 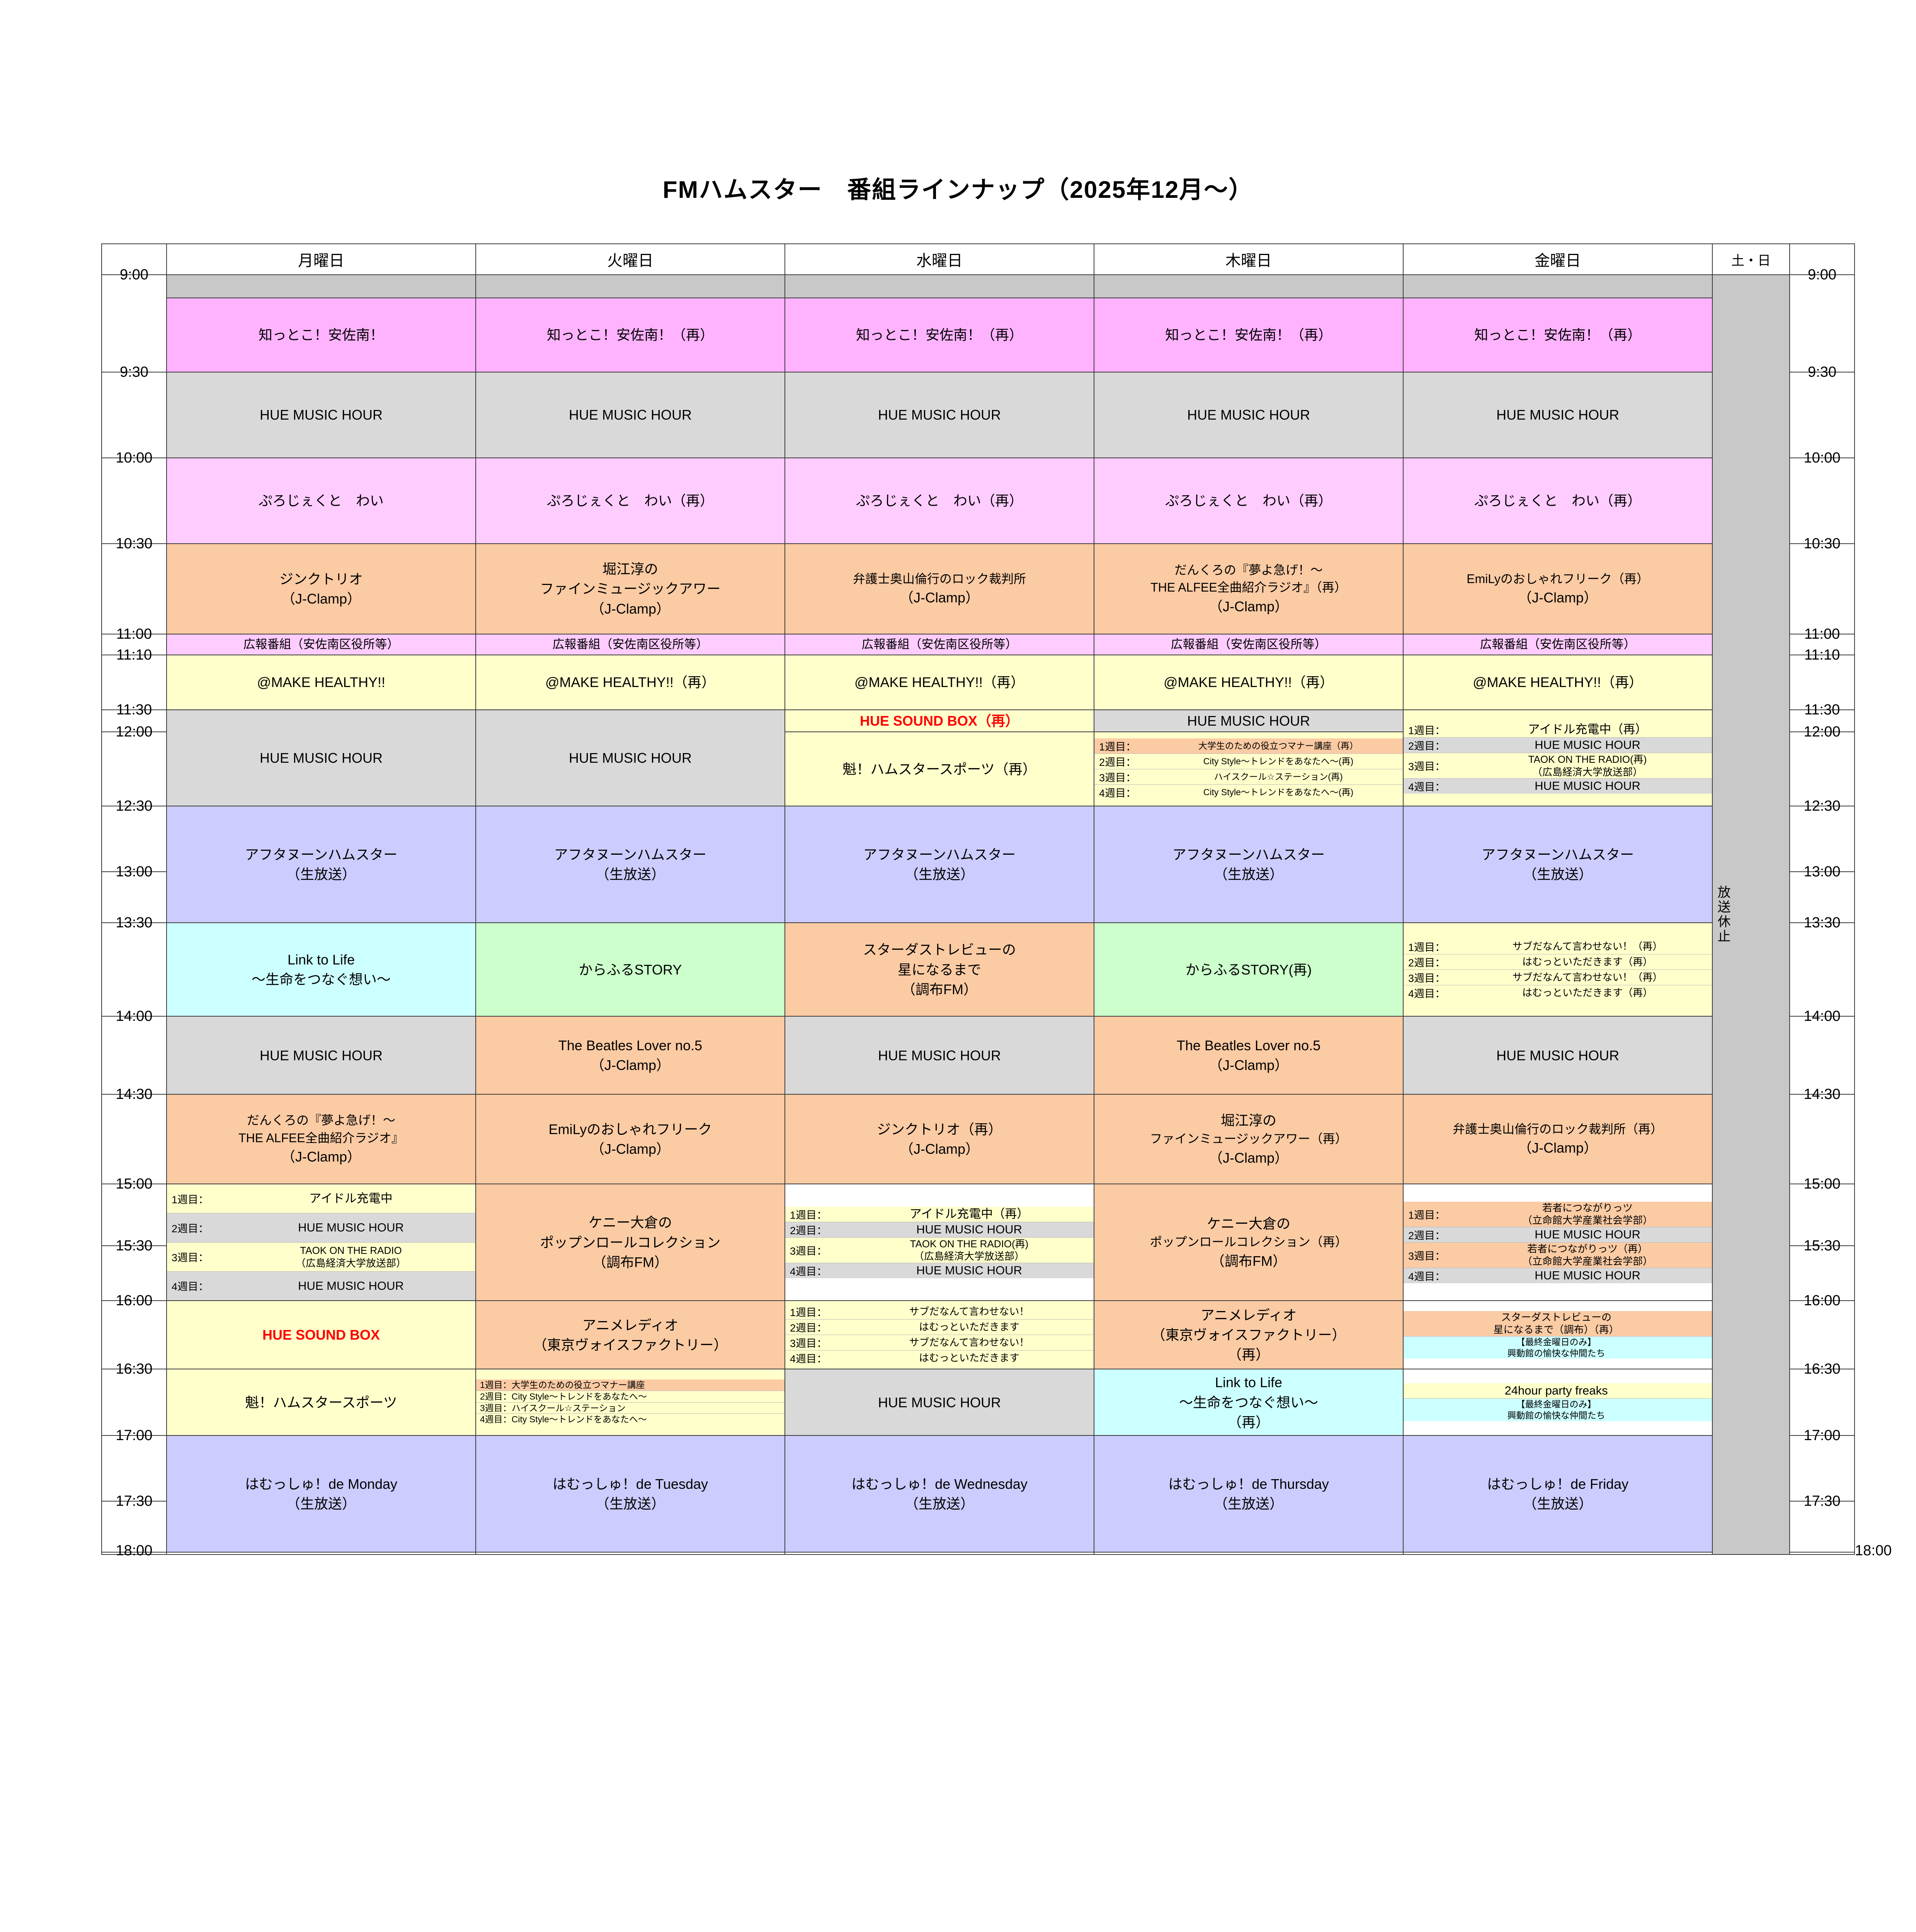 What do you see at coordinates (630, 1140) in the screenshot?
I see `cell-tue-1430: EmiLyのおしゃれフリーク （J-Clamp）` at bounding box center [630, 1140].